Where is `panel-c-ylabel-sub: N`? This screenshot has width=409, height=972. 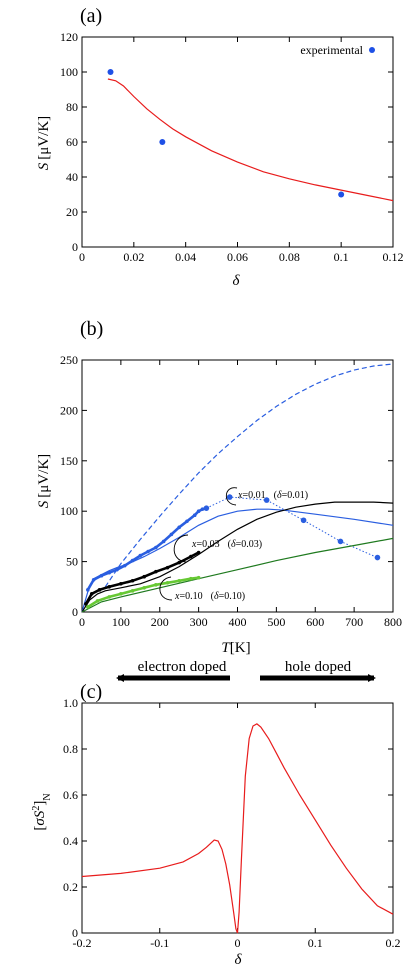
panel-c-ylabel-sub: N is located at coordinates (47, 796).